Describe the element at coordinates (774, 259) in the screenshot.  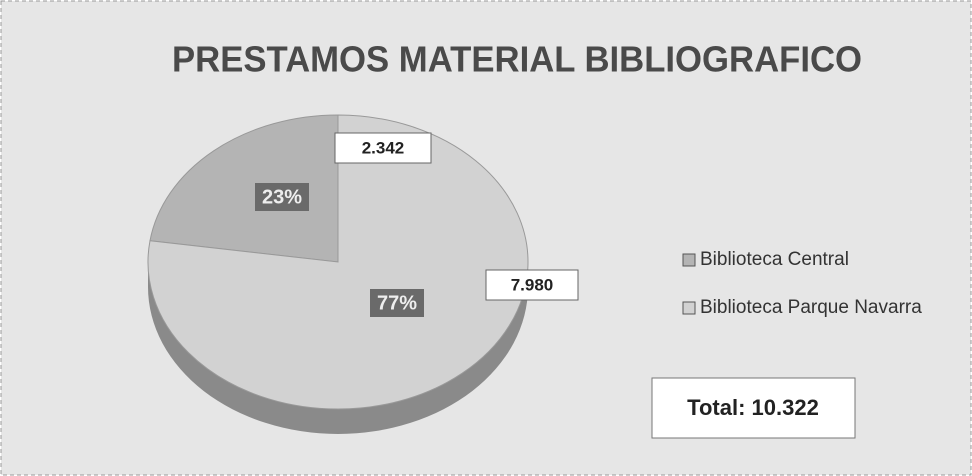
I see `legend-label: Biblioteca Central` at that location.